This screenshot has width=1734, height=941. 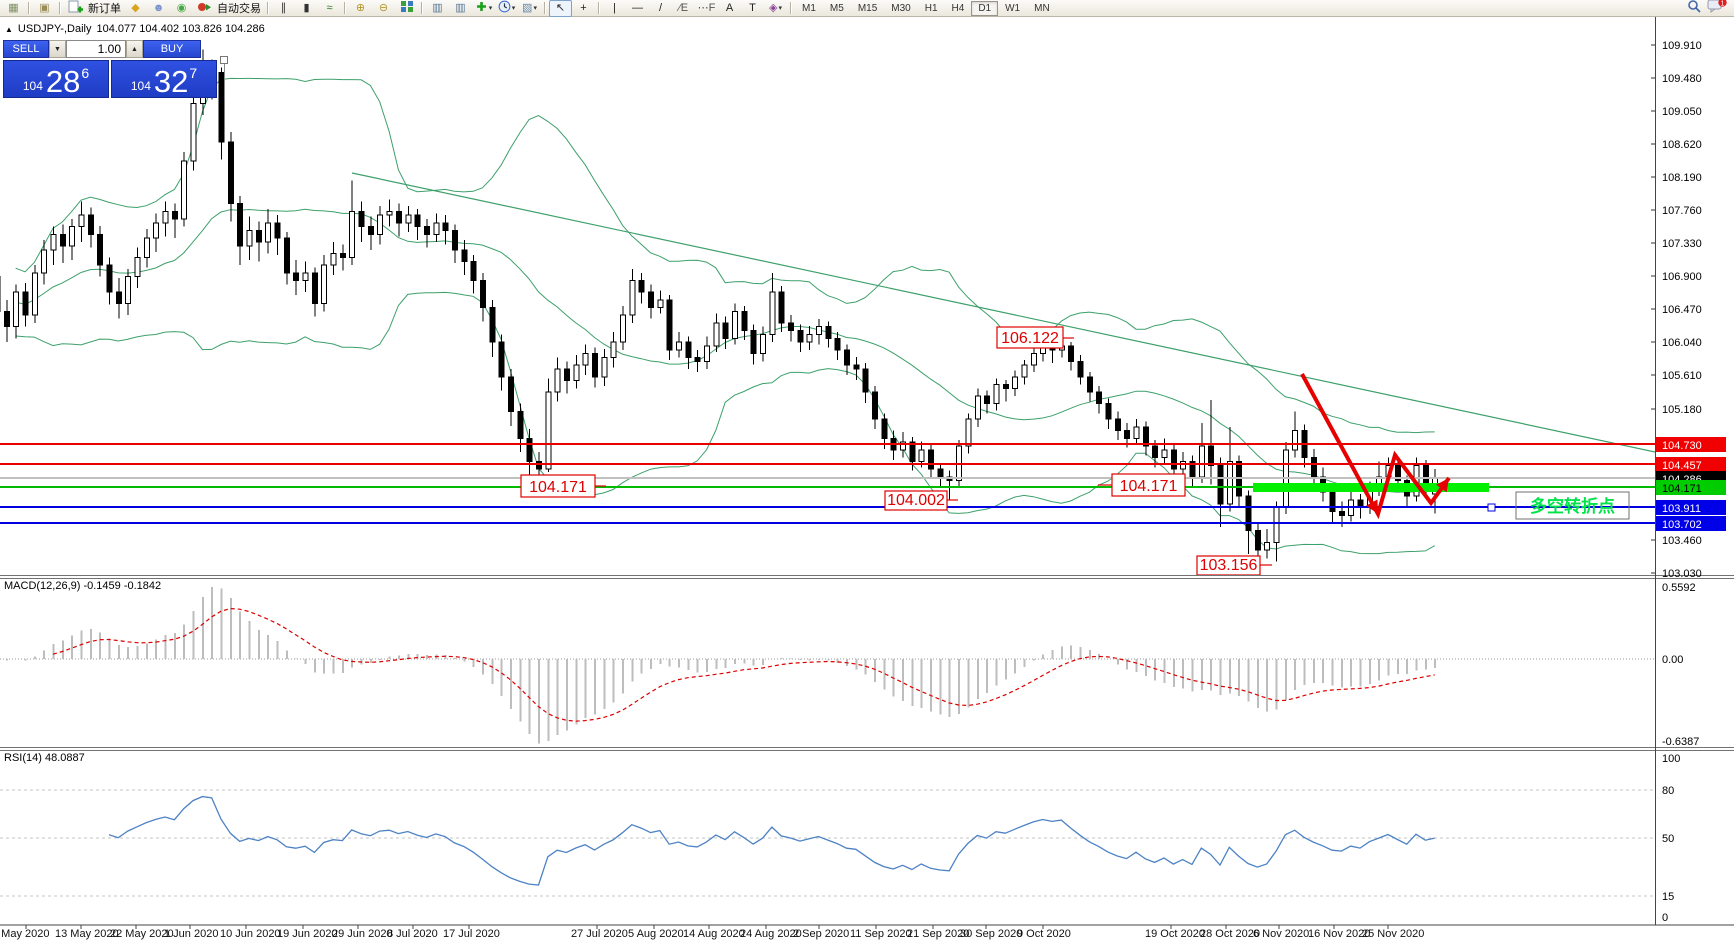 What do you see at coordinates (283, 8) in the screenshot?
I see `bar-chart-icon: ∥` at bounding box center [283, 8].